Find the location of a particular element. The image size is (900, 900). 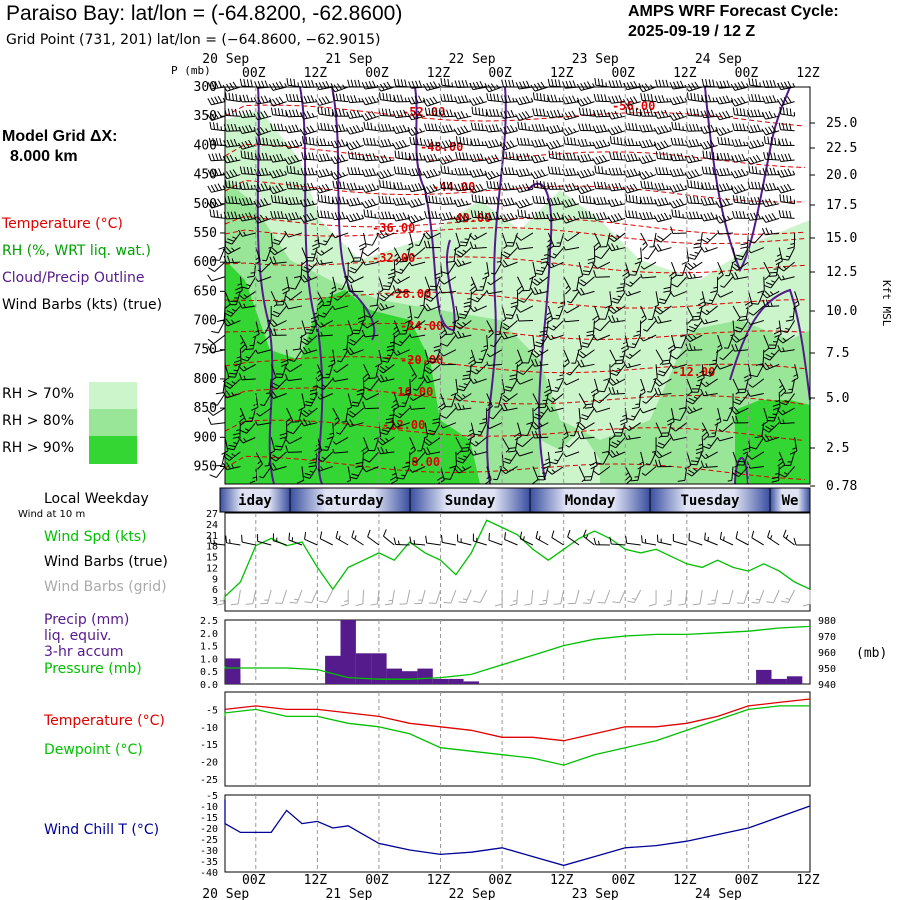

temperature-contour-label: -24.00 is located at coordinates (421, 326).